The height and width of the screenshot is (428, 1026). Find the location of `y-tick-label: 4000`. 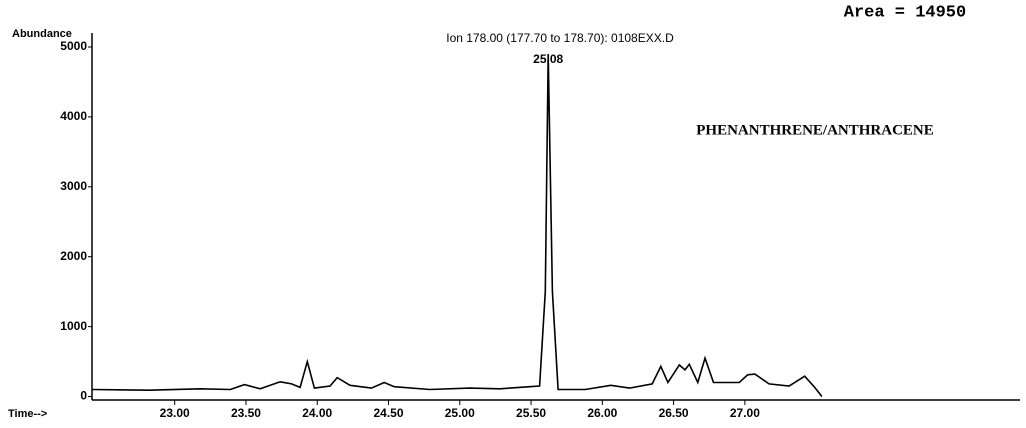

y-tick-label: 4000 is located at coordinates (73, 116).